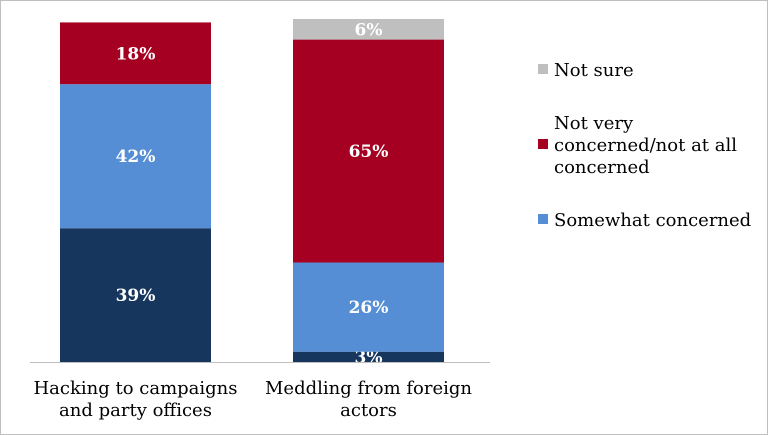  What do you see at coordinates (135, 399) in the screenshot?
I see `category-label-0: Hacking to campaigns and party offices` at bounding box center [135, 399].